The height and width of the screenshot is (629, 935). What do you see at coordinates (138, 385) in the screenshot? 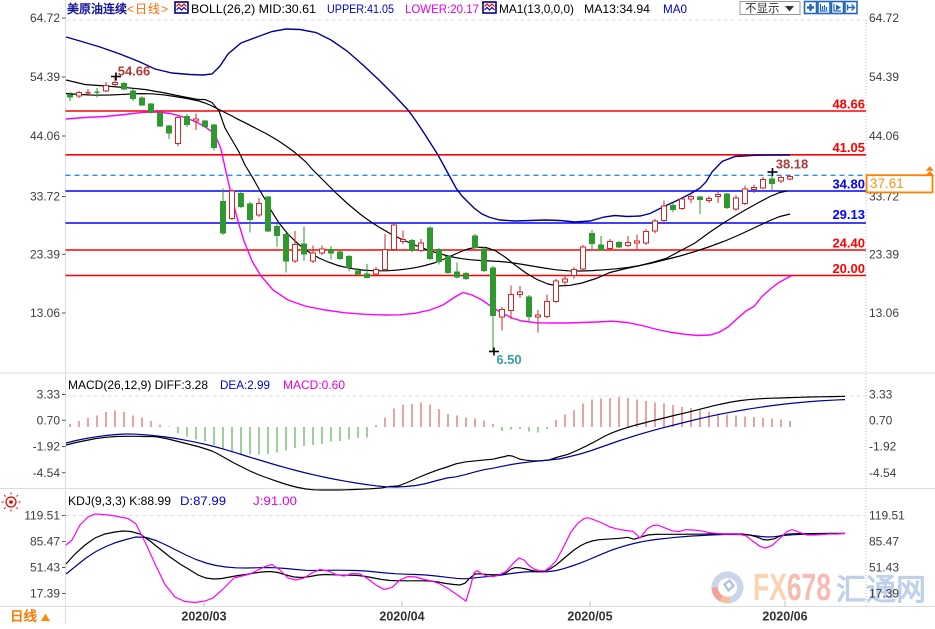
I see `svg-text: MACD(26,12,9) DIFF:3.28` at bounding box center [138, 385].